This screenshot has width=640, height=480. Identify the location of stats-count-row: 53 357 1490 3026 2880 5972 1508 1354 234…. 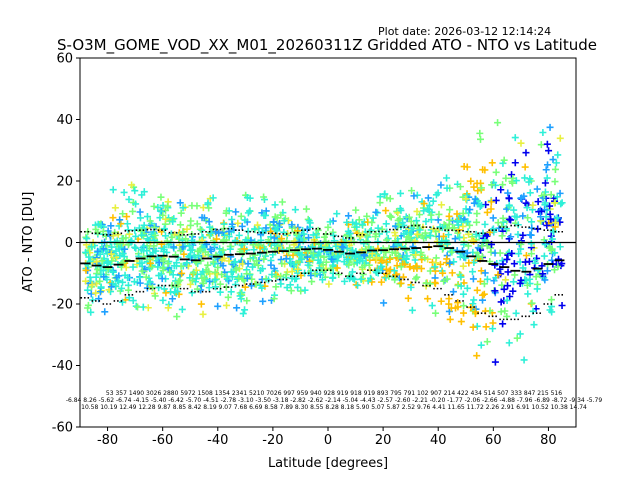
(334, 393).